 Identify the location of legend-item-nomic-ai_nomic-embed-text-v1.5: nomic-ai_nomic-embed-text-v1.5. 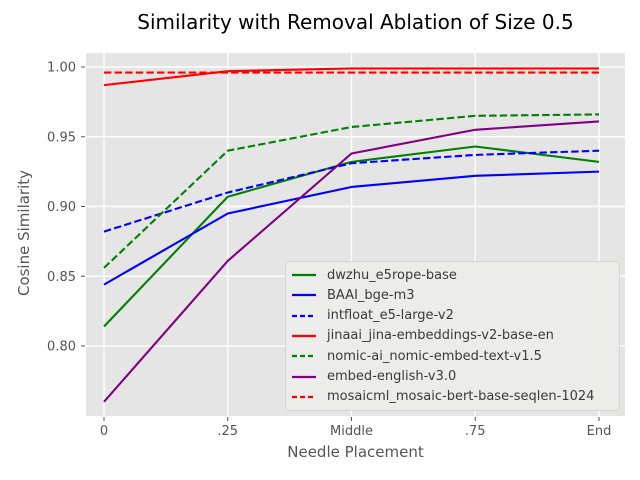
(452, 356).